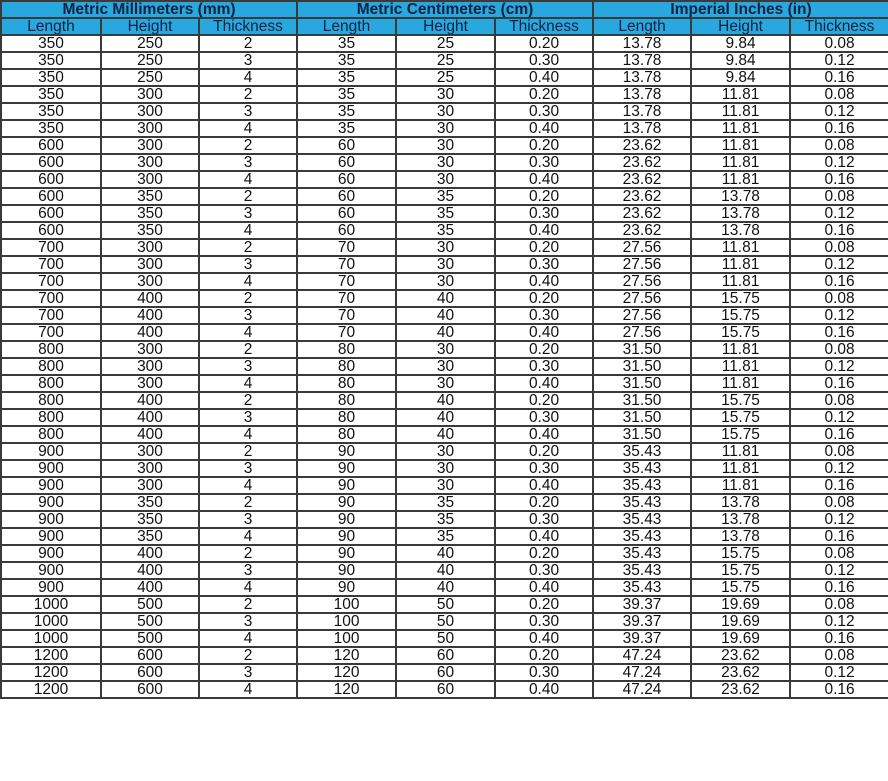 This screenshot has width=888, height=781. What do you see at coordinates (444, 77) in the screenshot?
I see `table-row: 350 250 4 35 25 0.40 13.78 9.84 0.16` at bounding box center [444, 77].